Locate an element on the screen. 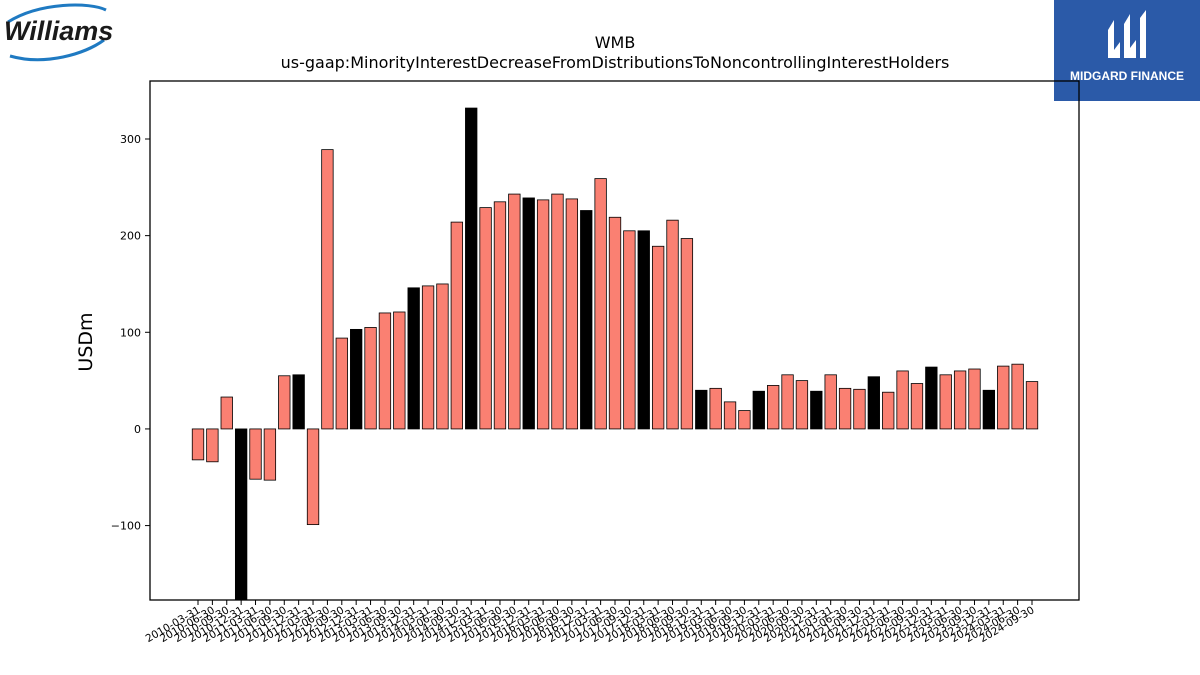 The image size is (1200, 675). williams-logo-text: Williams is located at coordinates (58, 31).